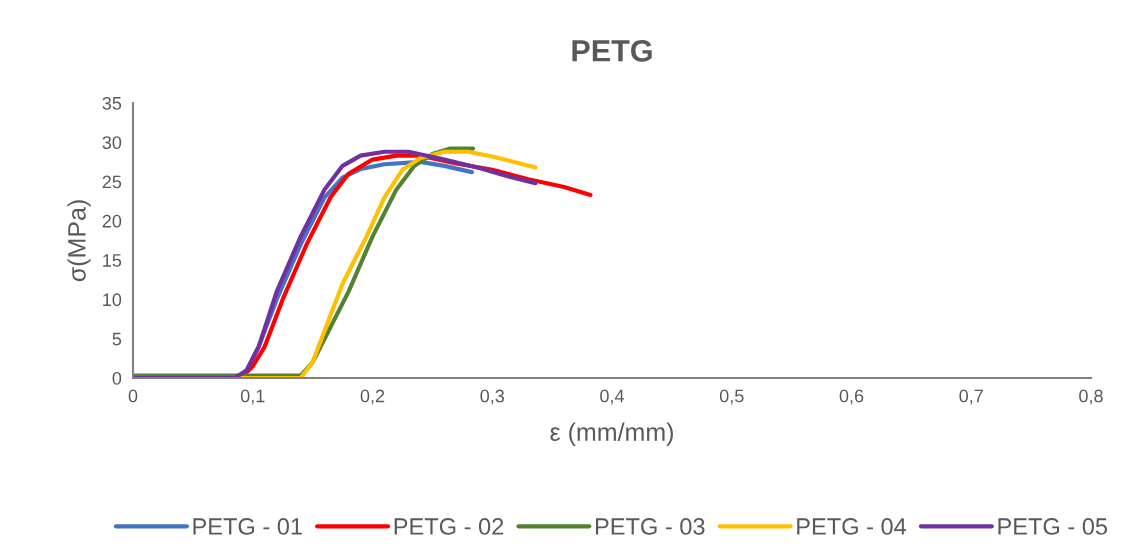  What do you see at coordinates (112, 260) in the screenshot?
I see `y-tick-label: 15` at bounding box center [112, 260].